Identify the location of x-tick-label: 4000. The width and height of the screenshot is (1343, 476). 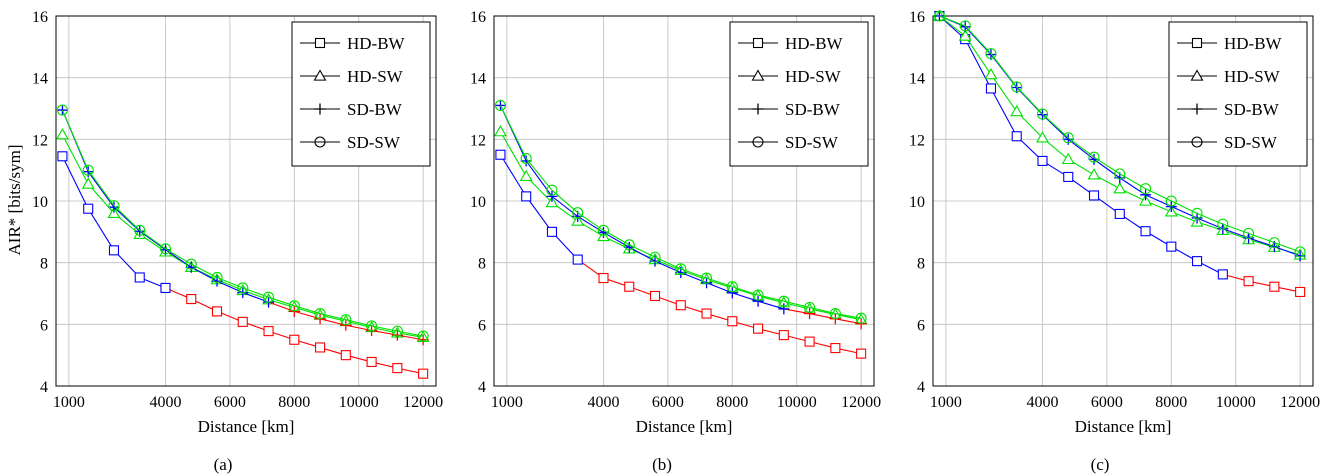
(603, 402).